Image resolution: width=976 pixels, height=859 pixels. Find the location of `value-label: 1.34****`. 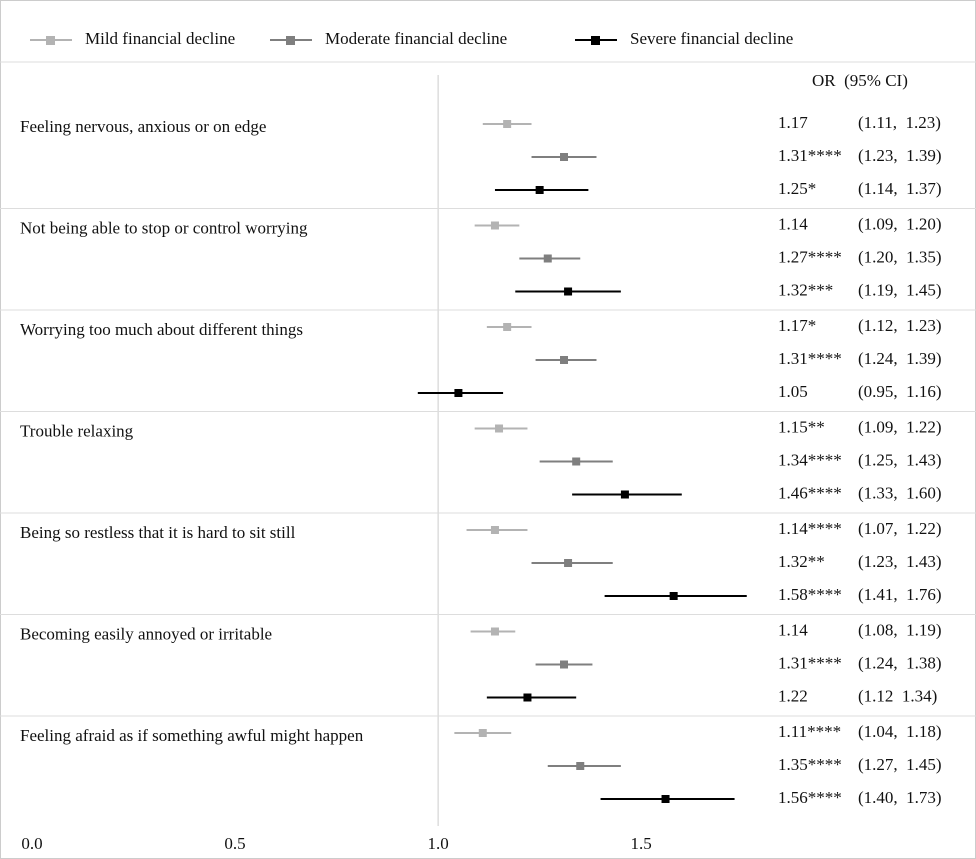

value-label: 1.34**** is located at coordinates (810, 459).